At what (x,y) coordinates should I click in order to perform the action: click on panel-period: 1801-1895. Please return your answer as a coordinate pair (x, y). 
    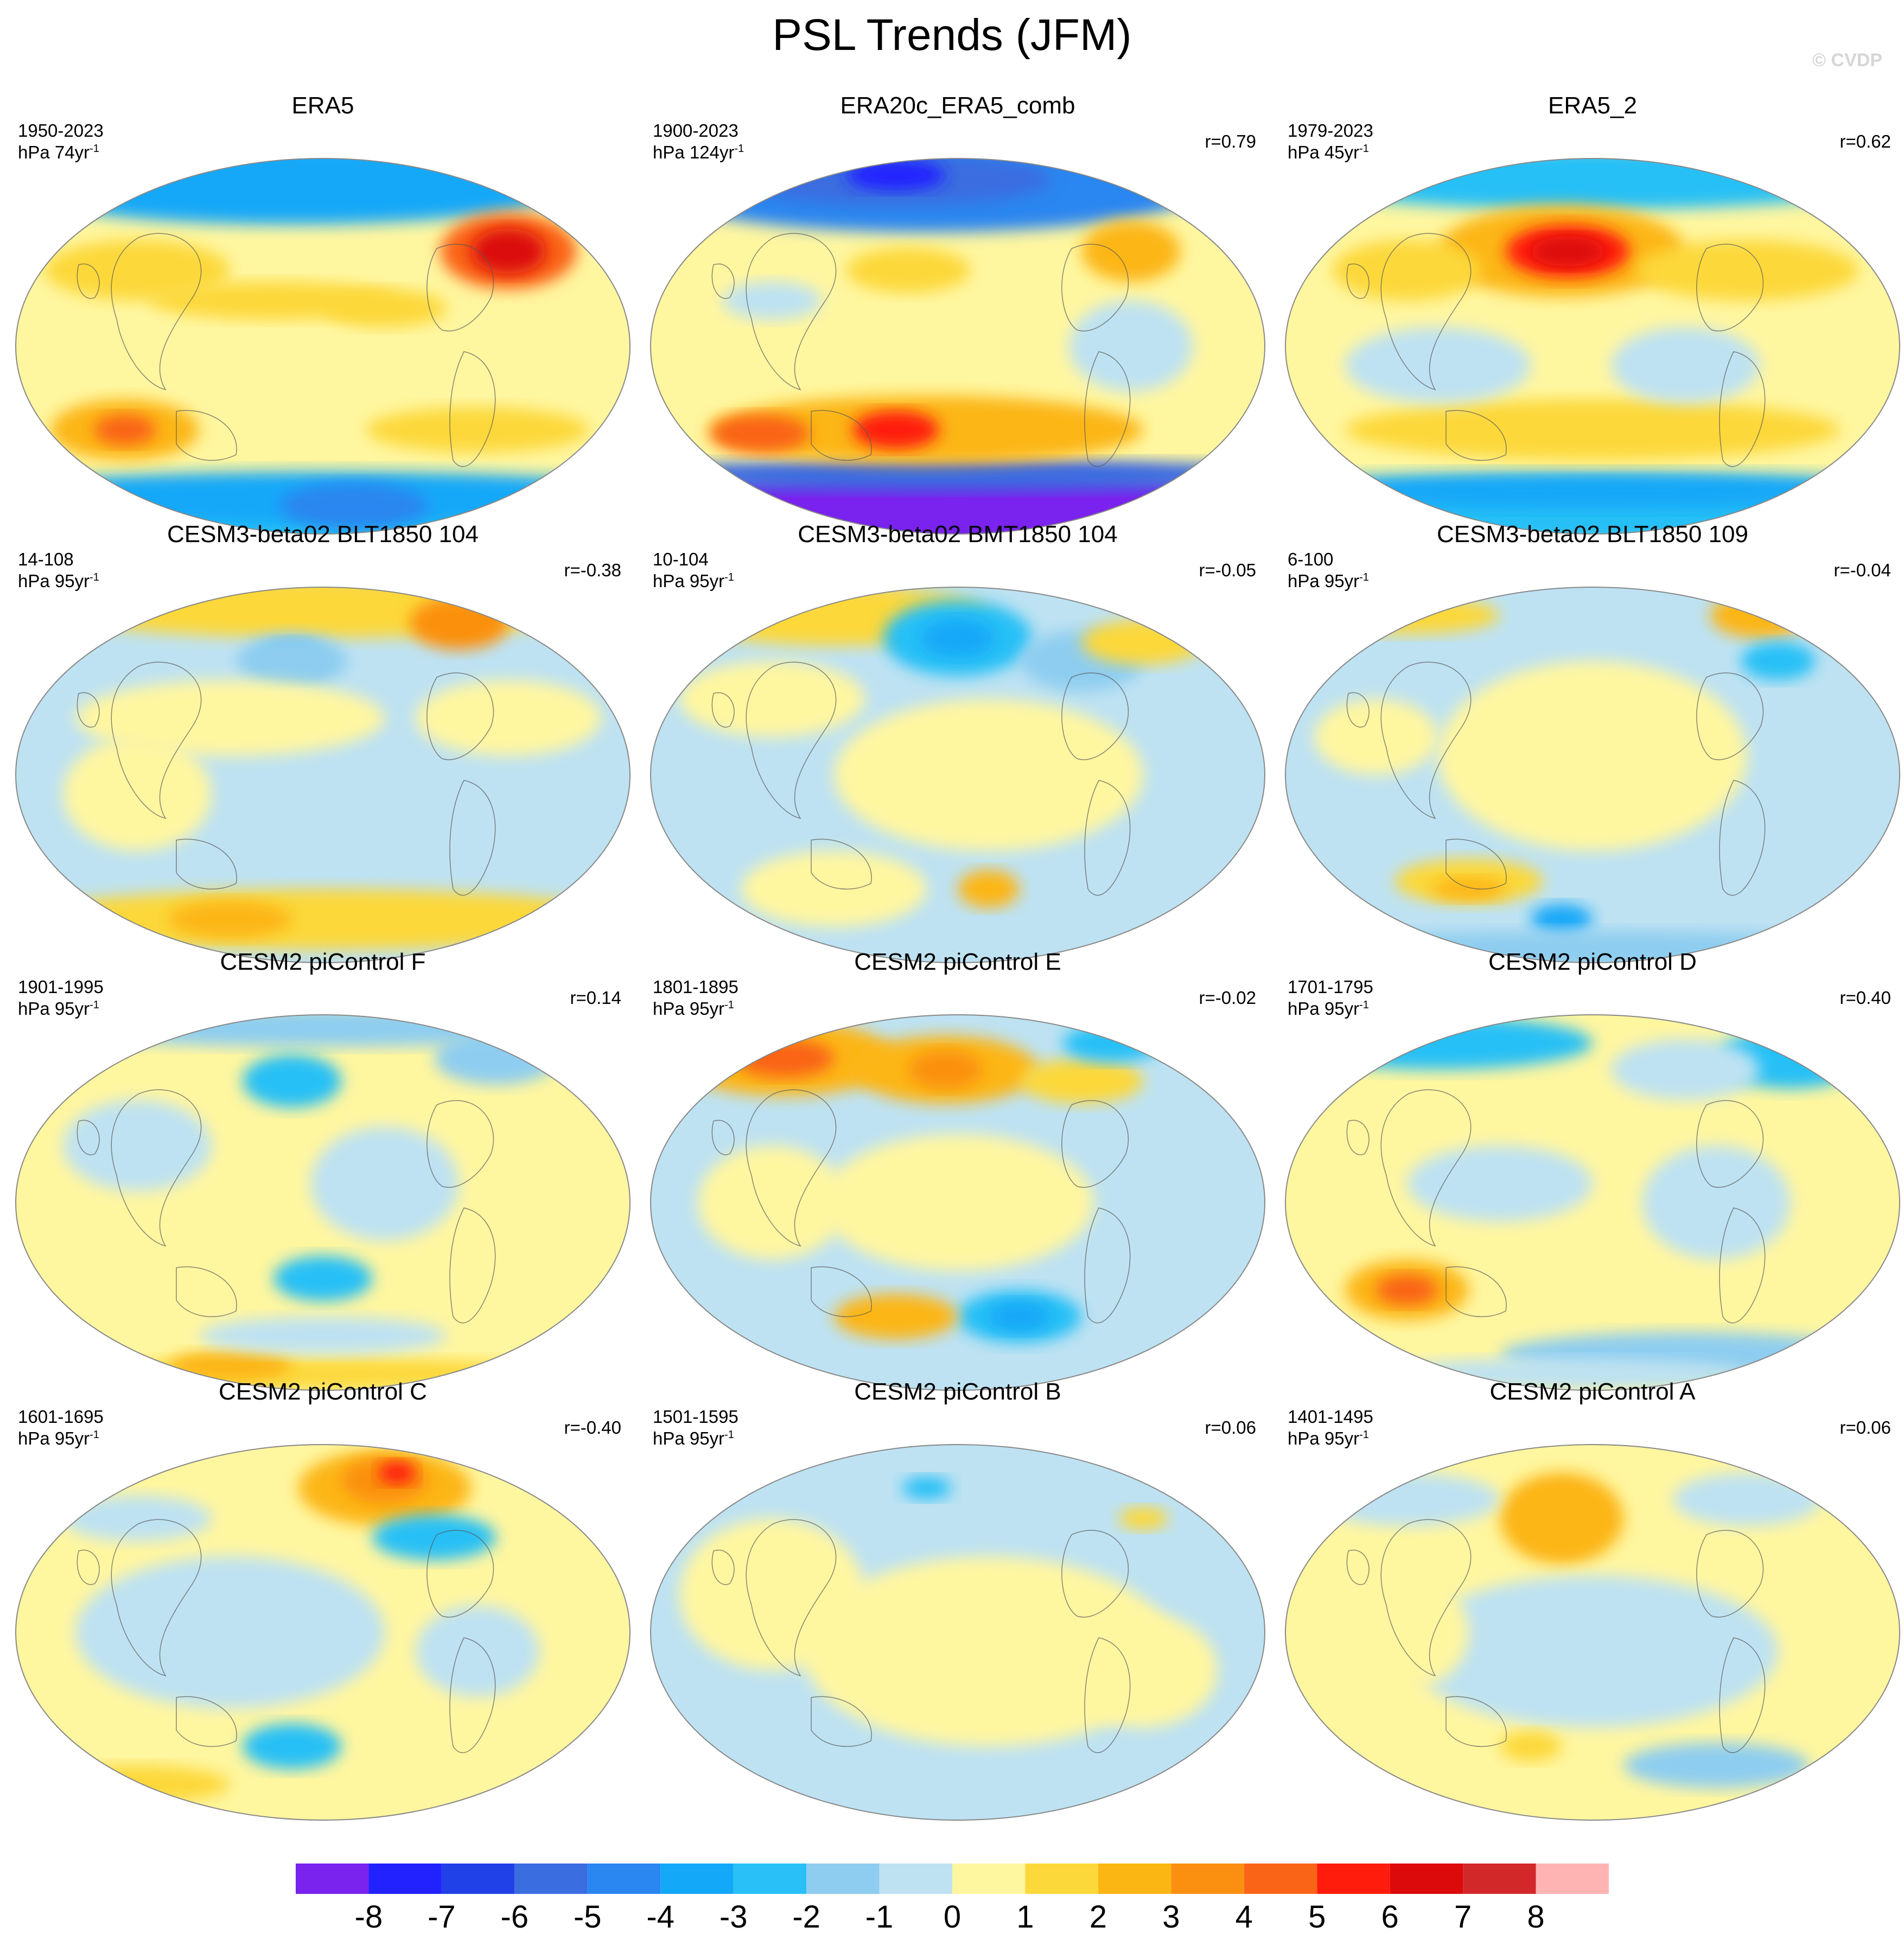
    Looking at the image, I should click on (695, 987).